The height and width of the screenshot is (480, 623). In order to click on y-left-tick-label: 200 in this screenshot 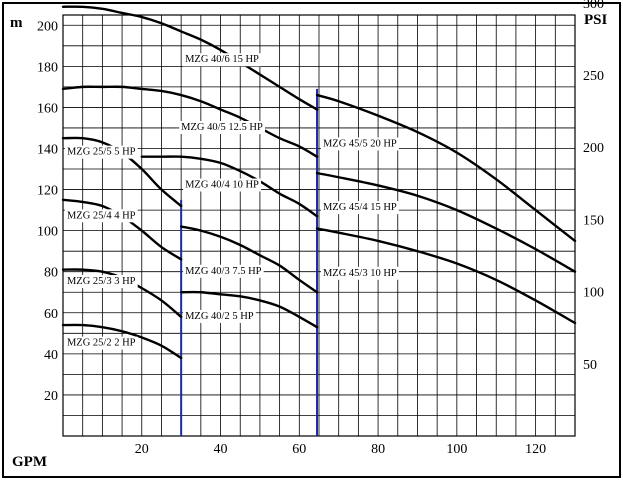, I will do `click(47, 26)`.